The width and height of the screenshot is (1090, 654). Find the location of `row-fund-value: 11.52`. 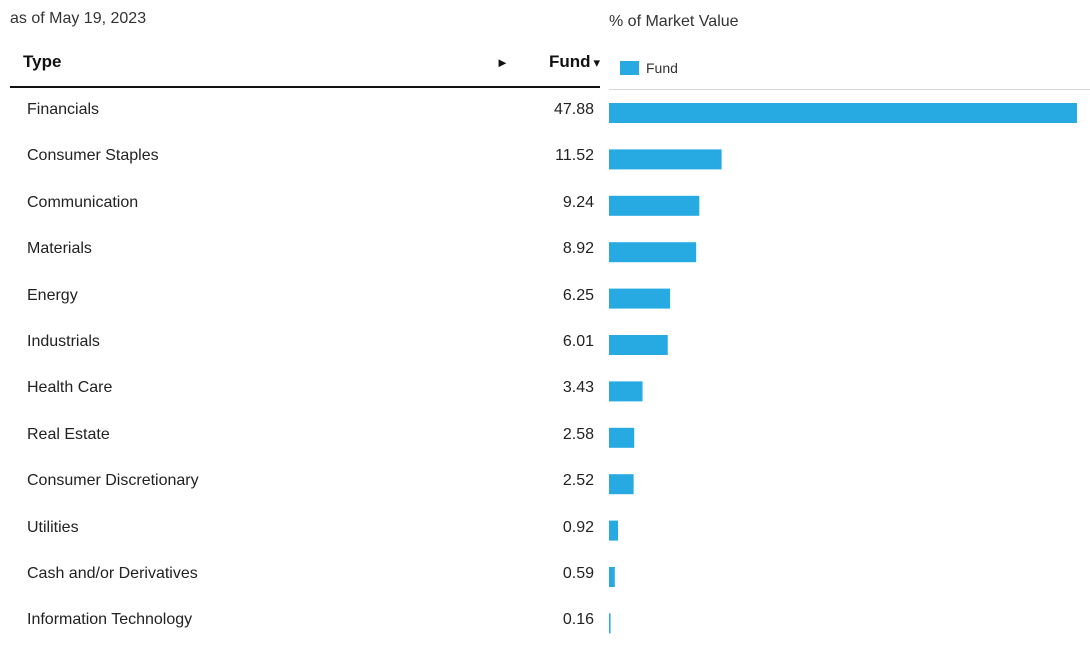

row-fund-value: 11.52 is located at coordinates (574, 156).